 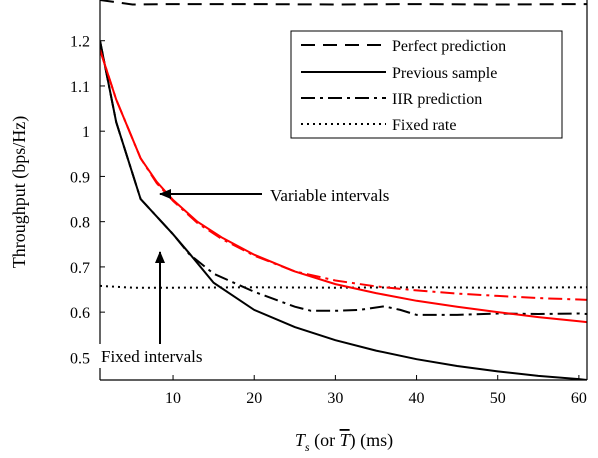 I want to click on y-axis-label: Throughput (bps/Hz), so click(x=19, y=192).